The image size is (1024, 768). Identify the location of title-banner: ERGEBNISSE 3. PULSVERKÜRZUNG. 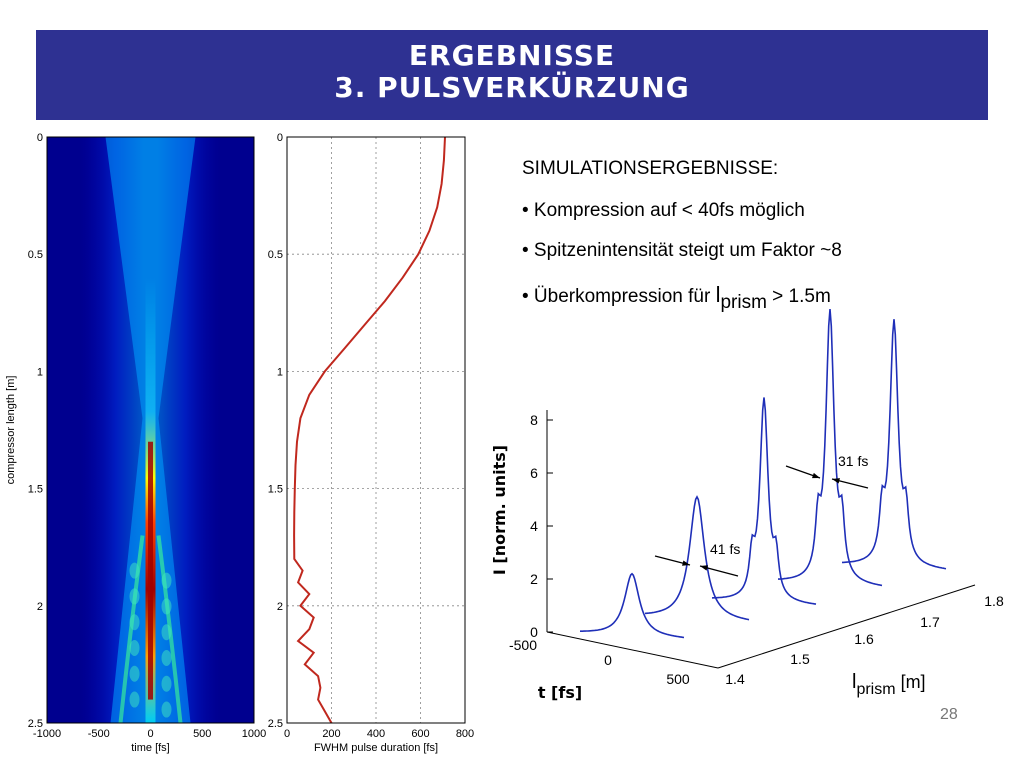
(512, 75).